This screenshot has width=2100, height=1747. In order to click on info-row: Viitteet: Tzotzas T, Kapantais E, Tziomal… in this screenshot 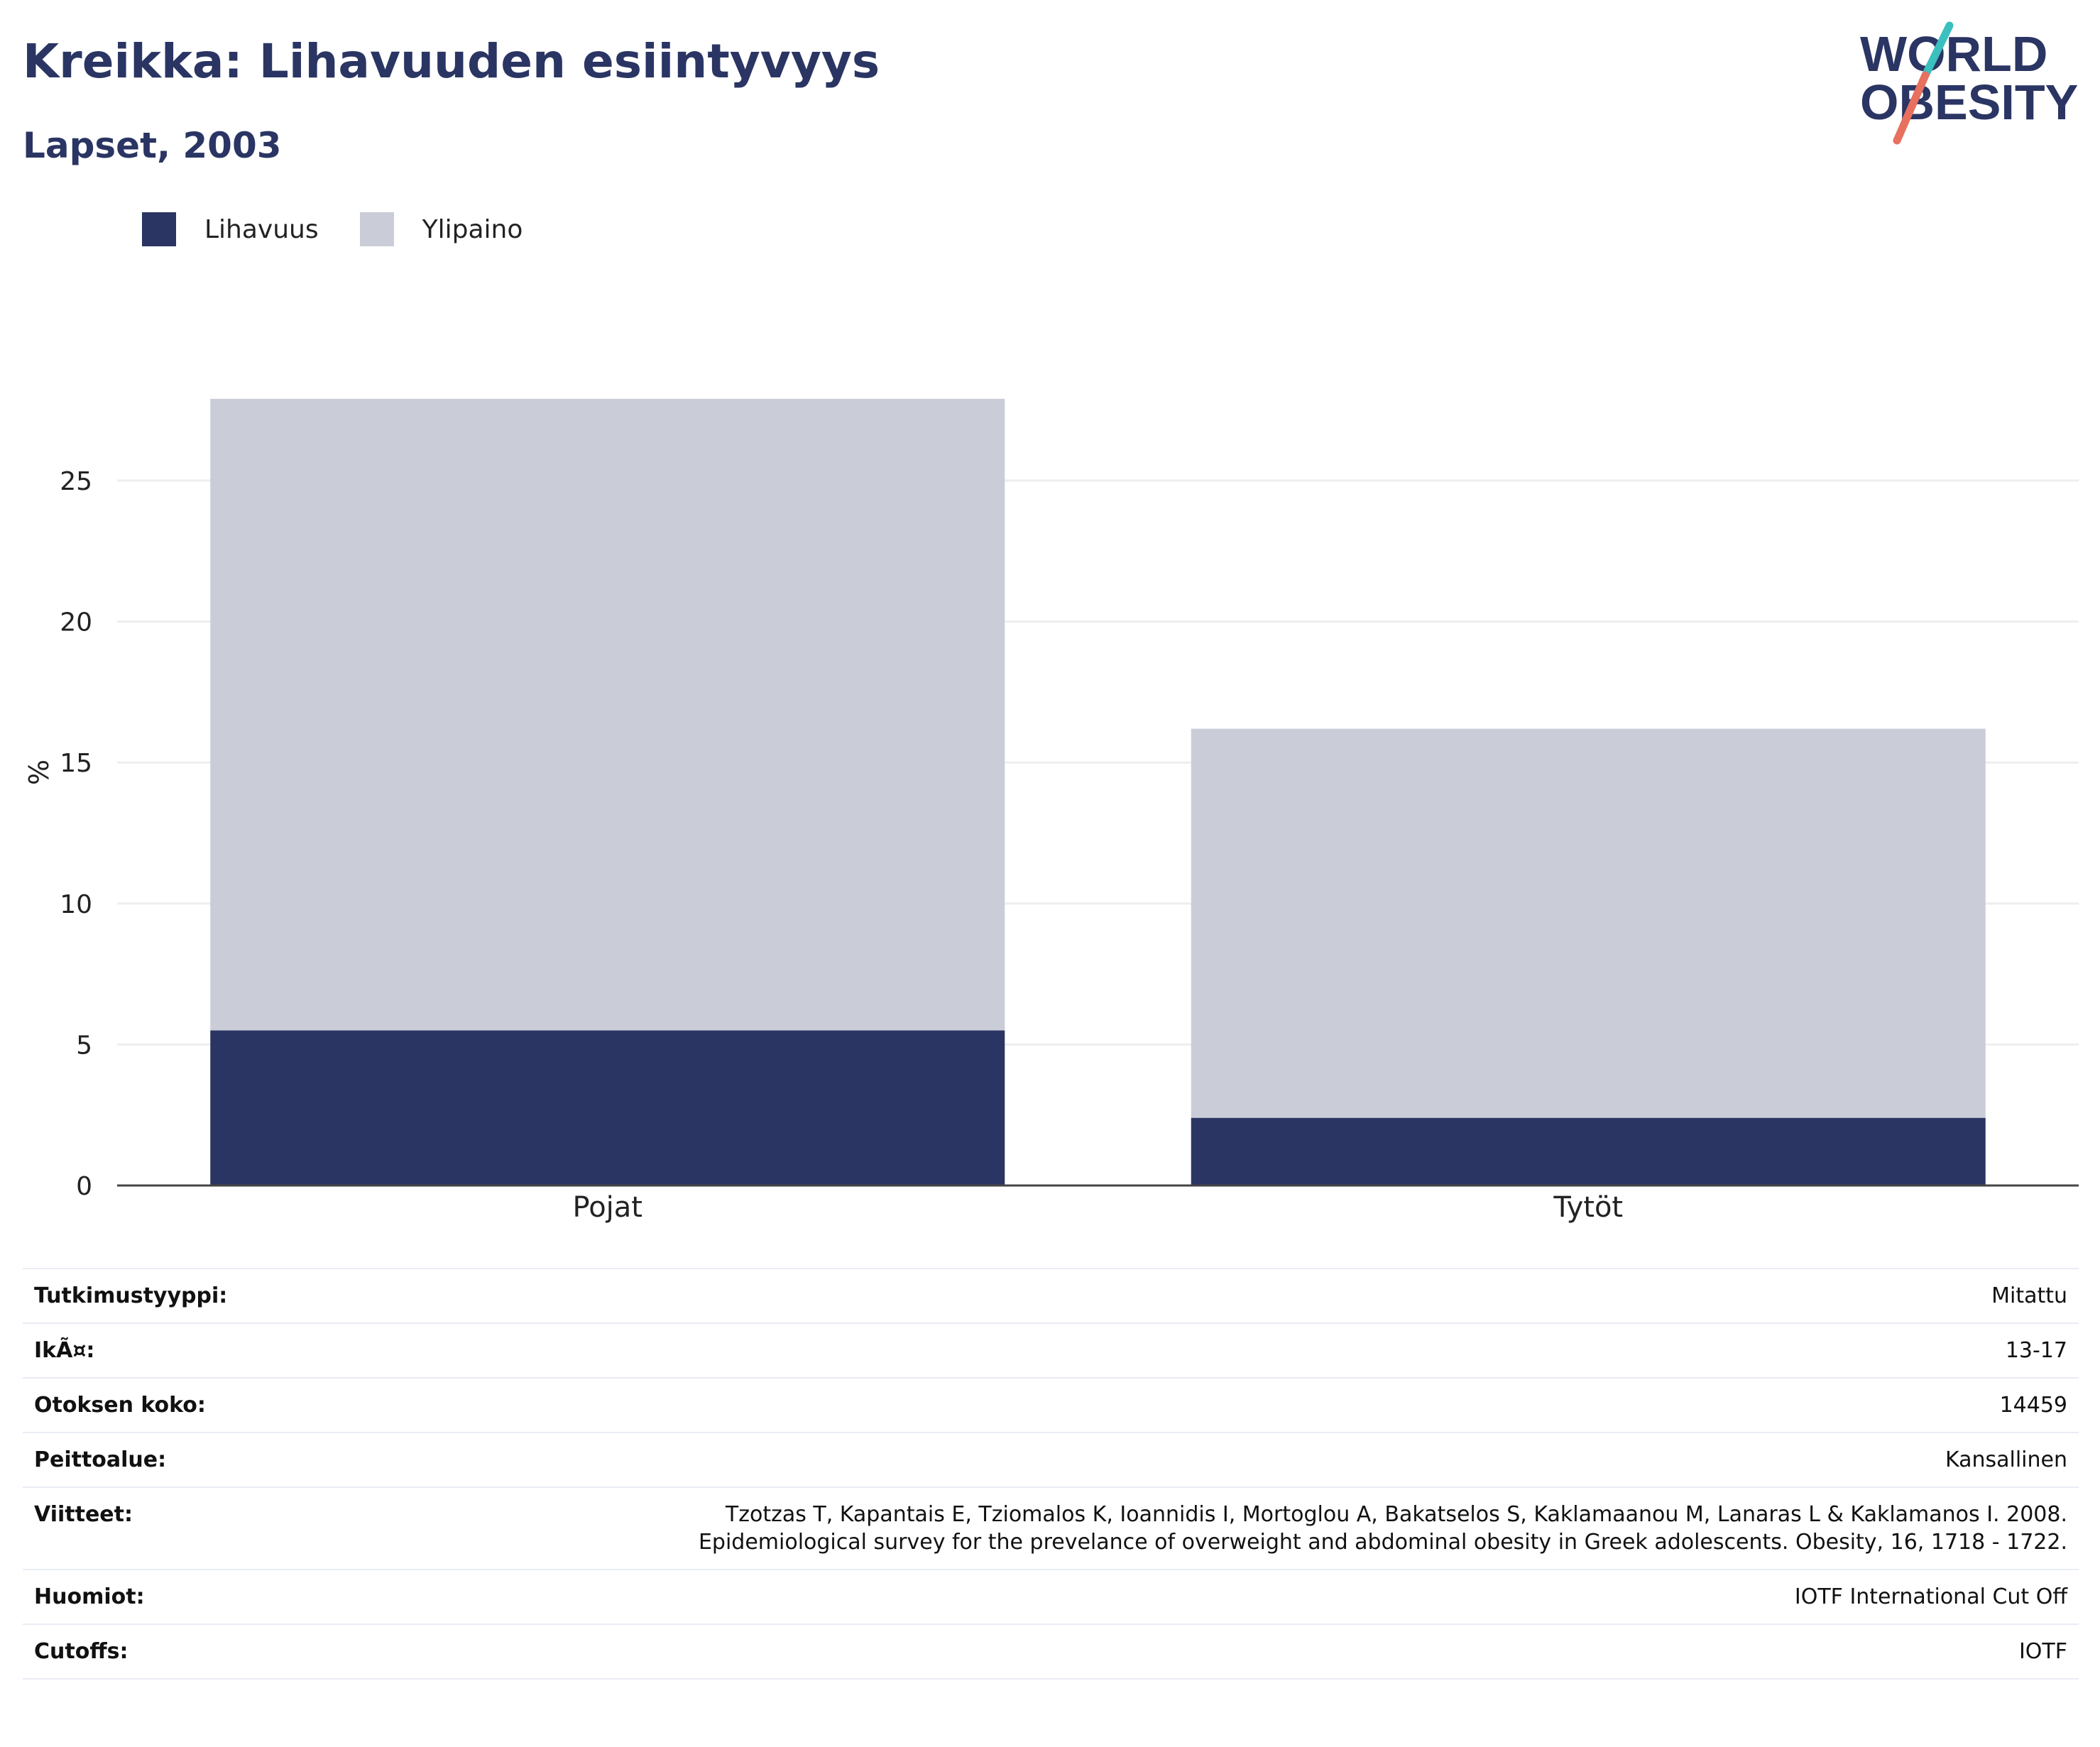, I will do `click(1051, 1528)`.